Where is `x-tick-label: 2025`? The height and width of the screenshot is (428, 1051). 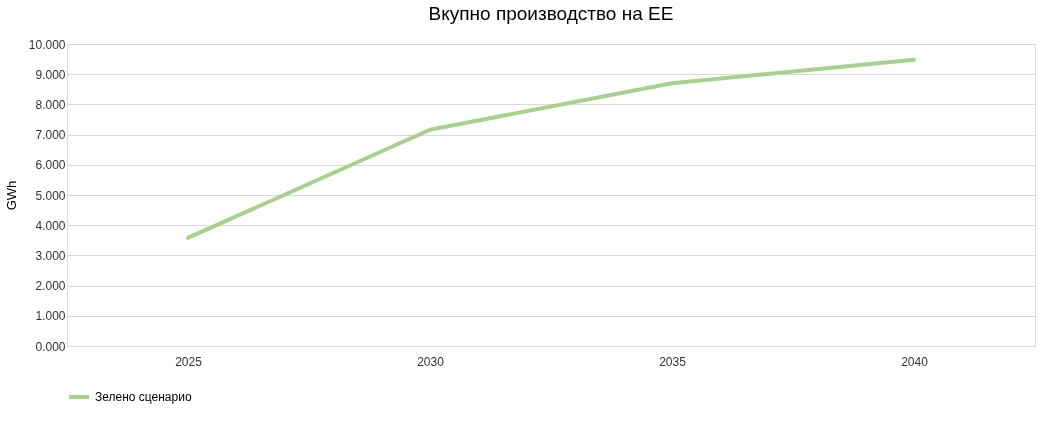 x-tick-label: 2025 is located at coordinates (189, 361).